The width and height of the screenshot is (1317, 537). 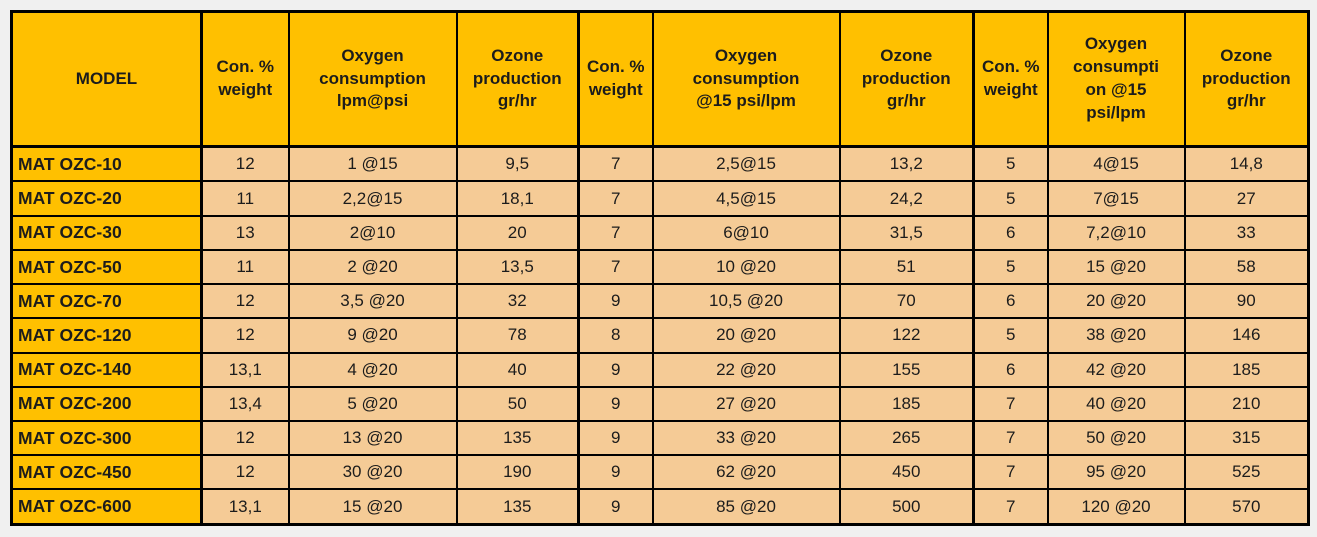 What do you see at coordinates (746, 438) in the screenshot?
I see `value-cell: 33 @20` at bounding box center [746, 438].